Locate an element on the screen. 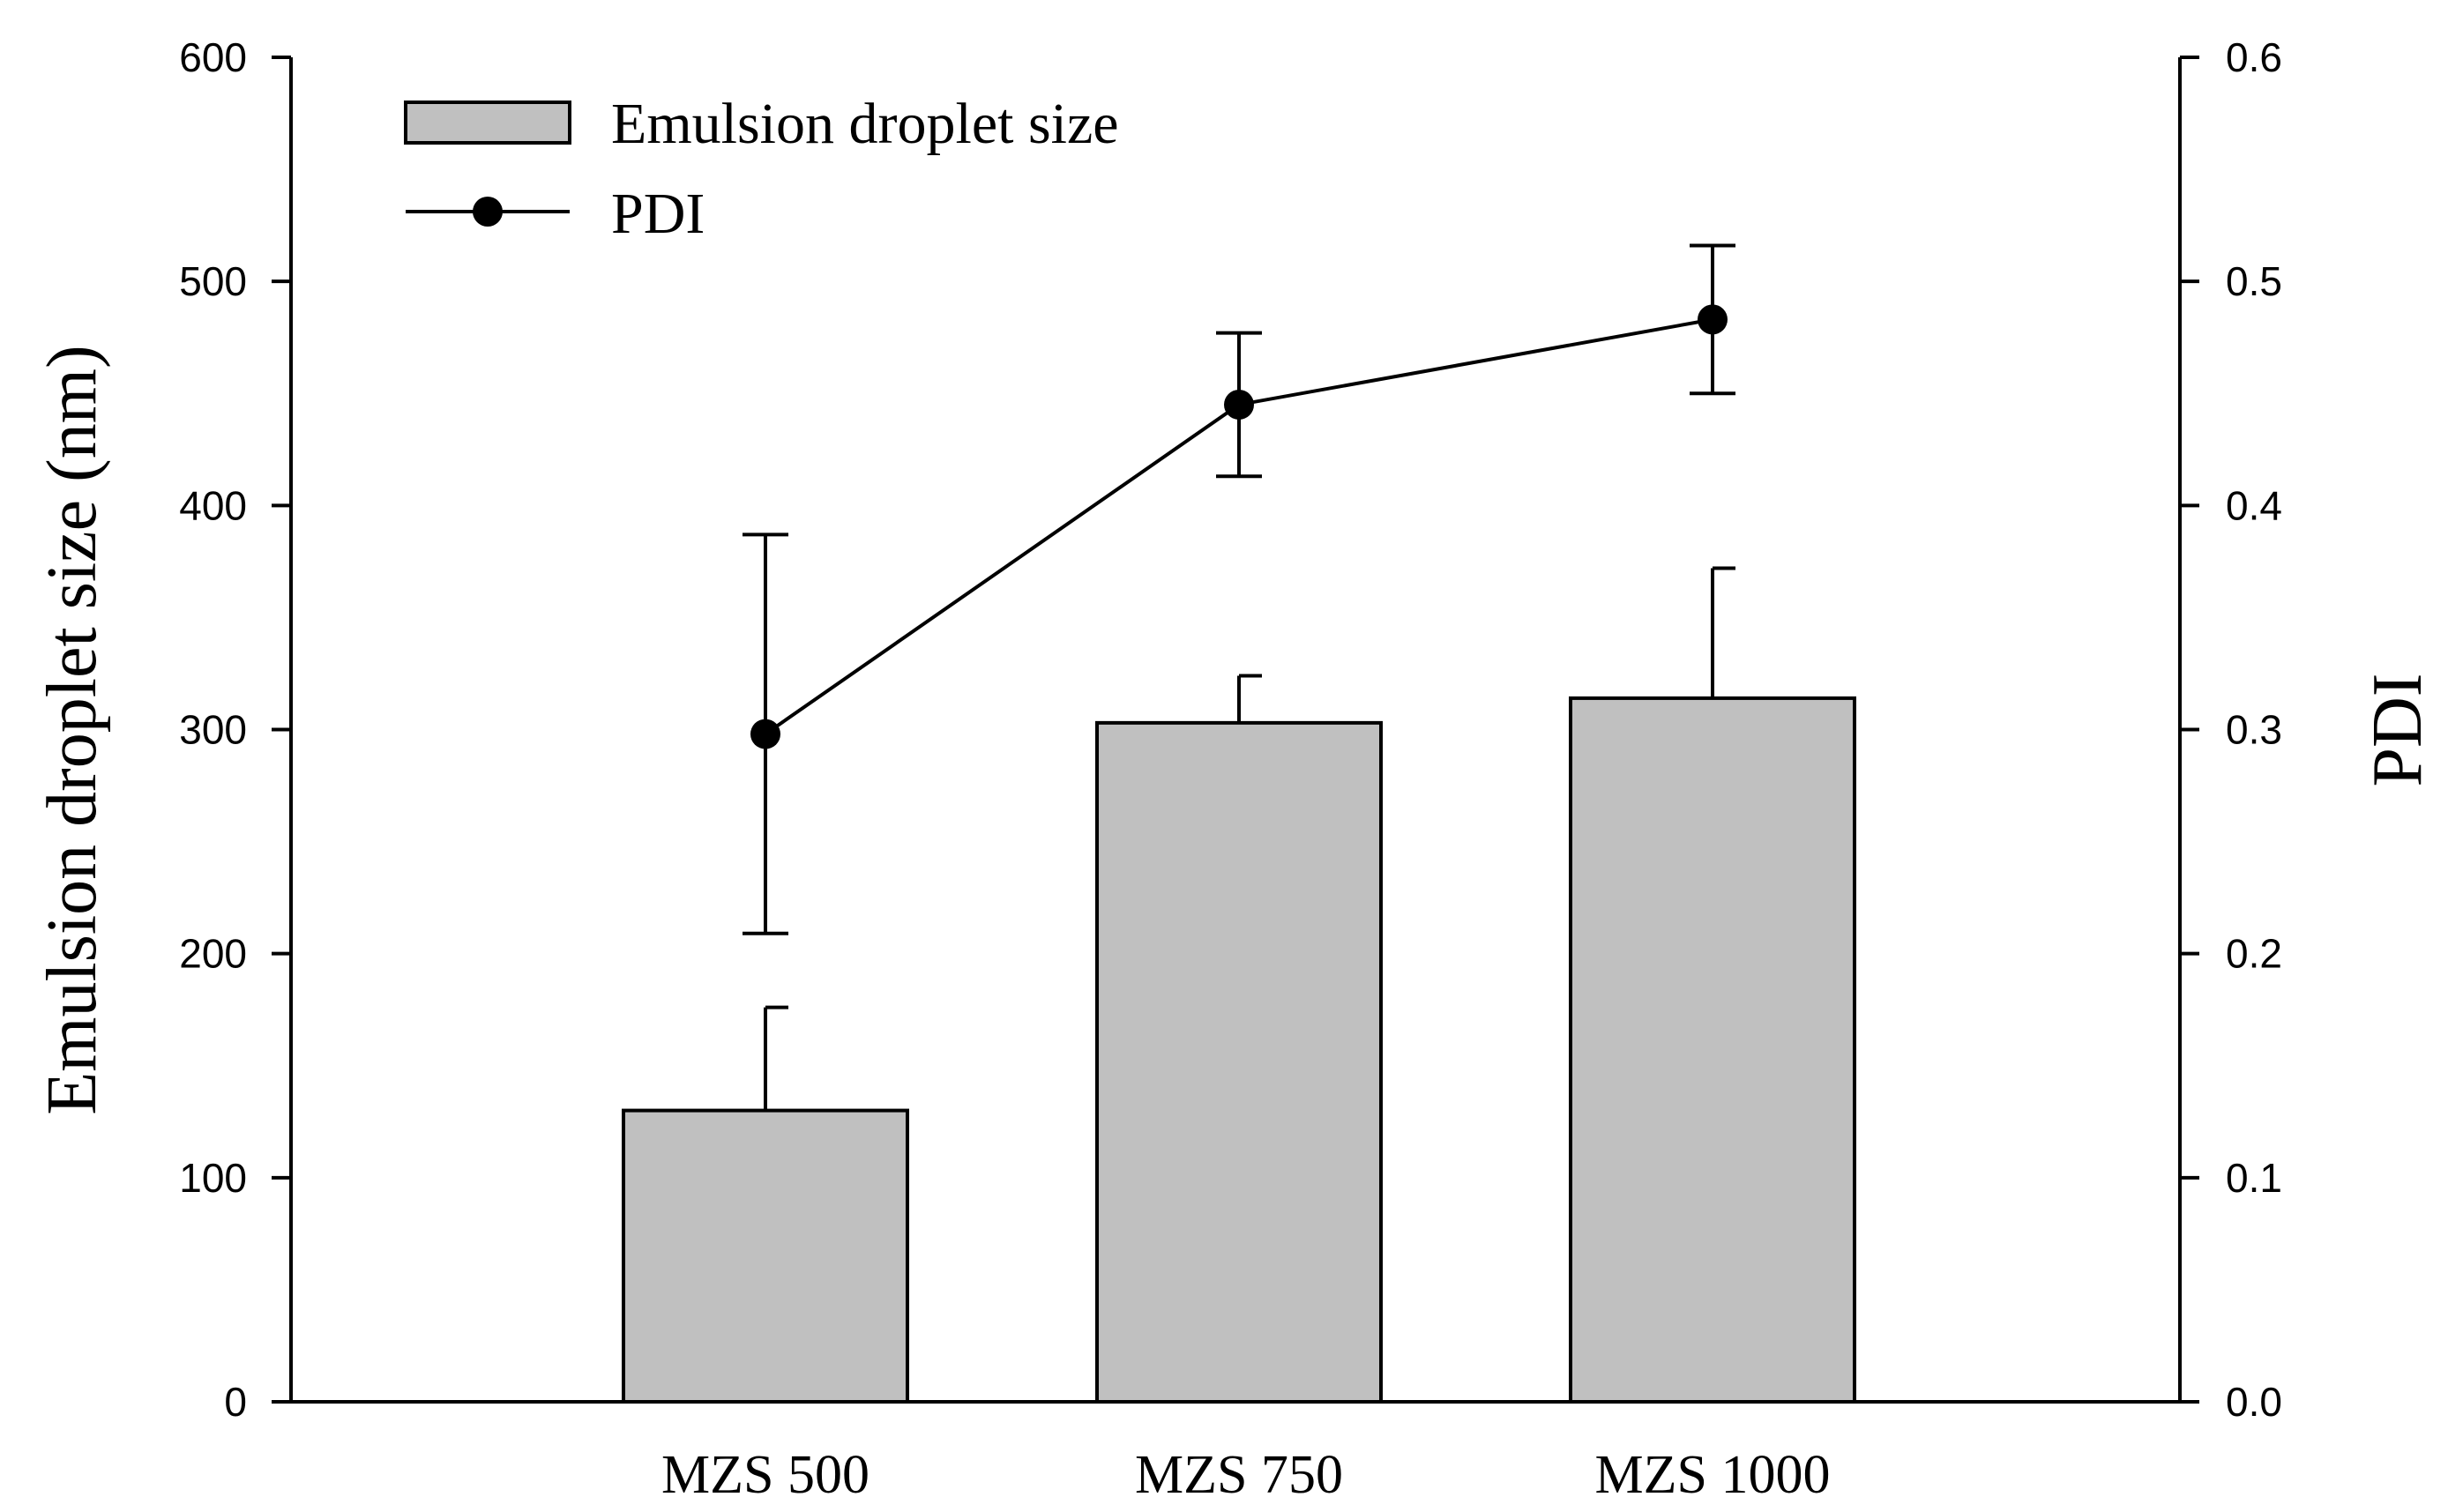 This screenshot has width=2448, height=1512. category-labels: MZS 500 MZS 750 MZS 1000 is located at coordinates (1245, 1475).